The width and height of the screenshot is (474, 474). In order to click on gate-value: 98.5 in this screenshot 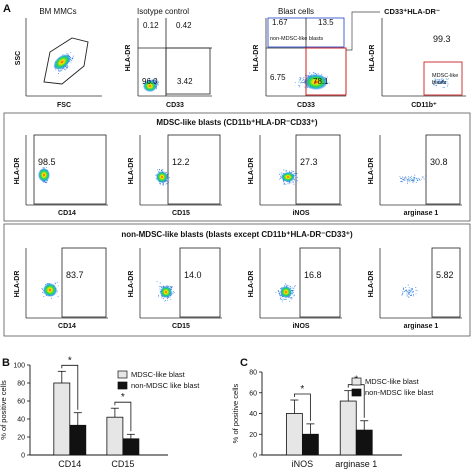, I will do `click(47, 162)`.